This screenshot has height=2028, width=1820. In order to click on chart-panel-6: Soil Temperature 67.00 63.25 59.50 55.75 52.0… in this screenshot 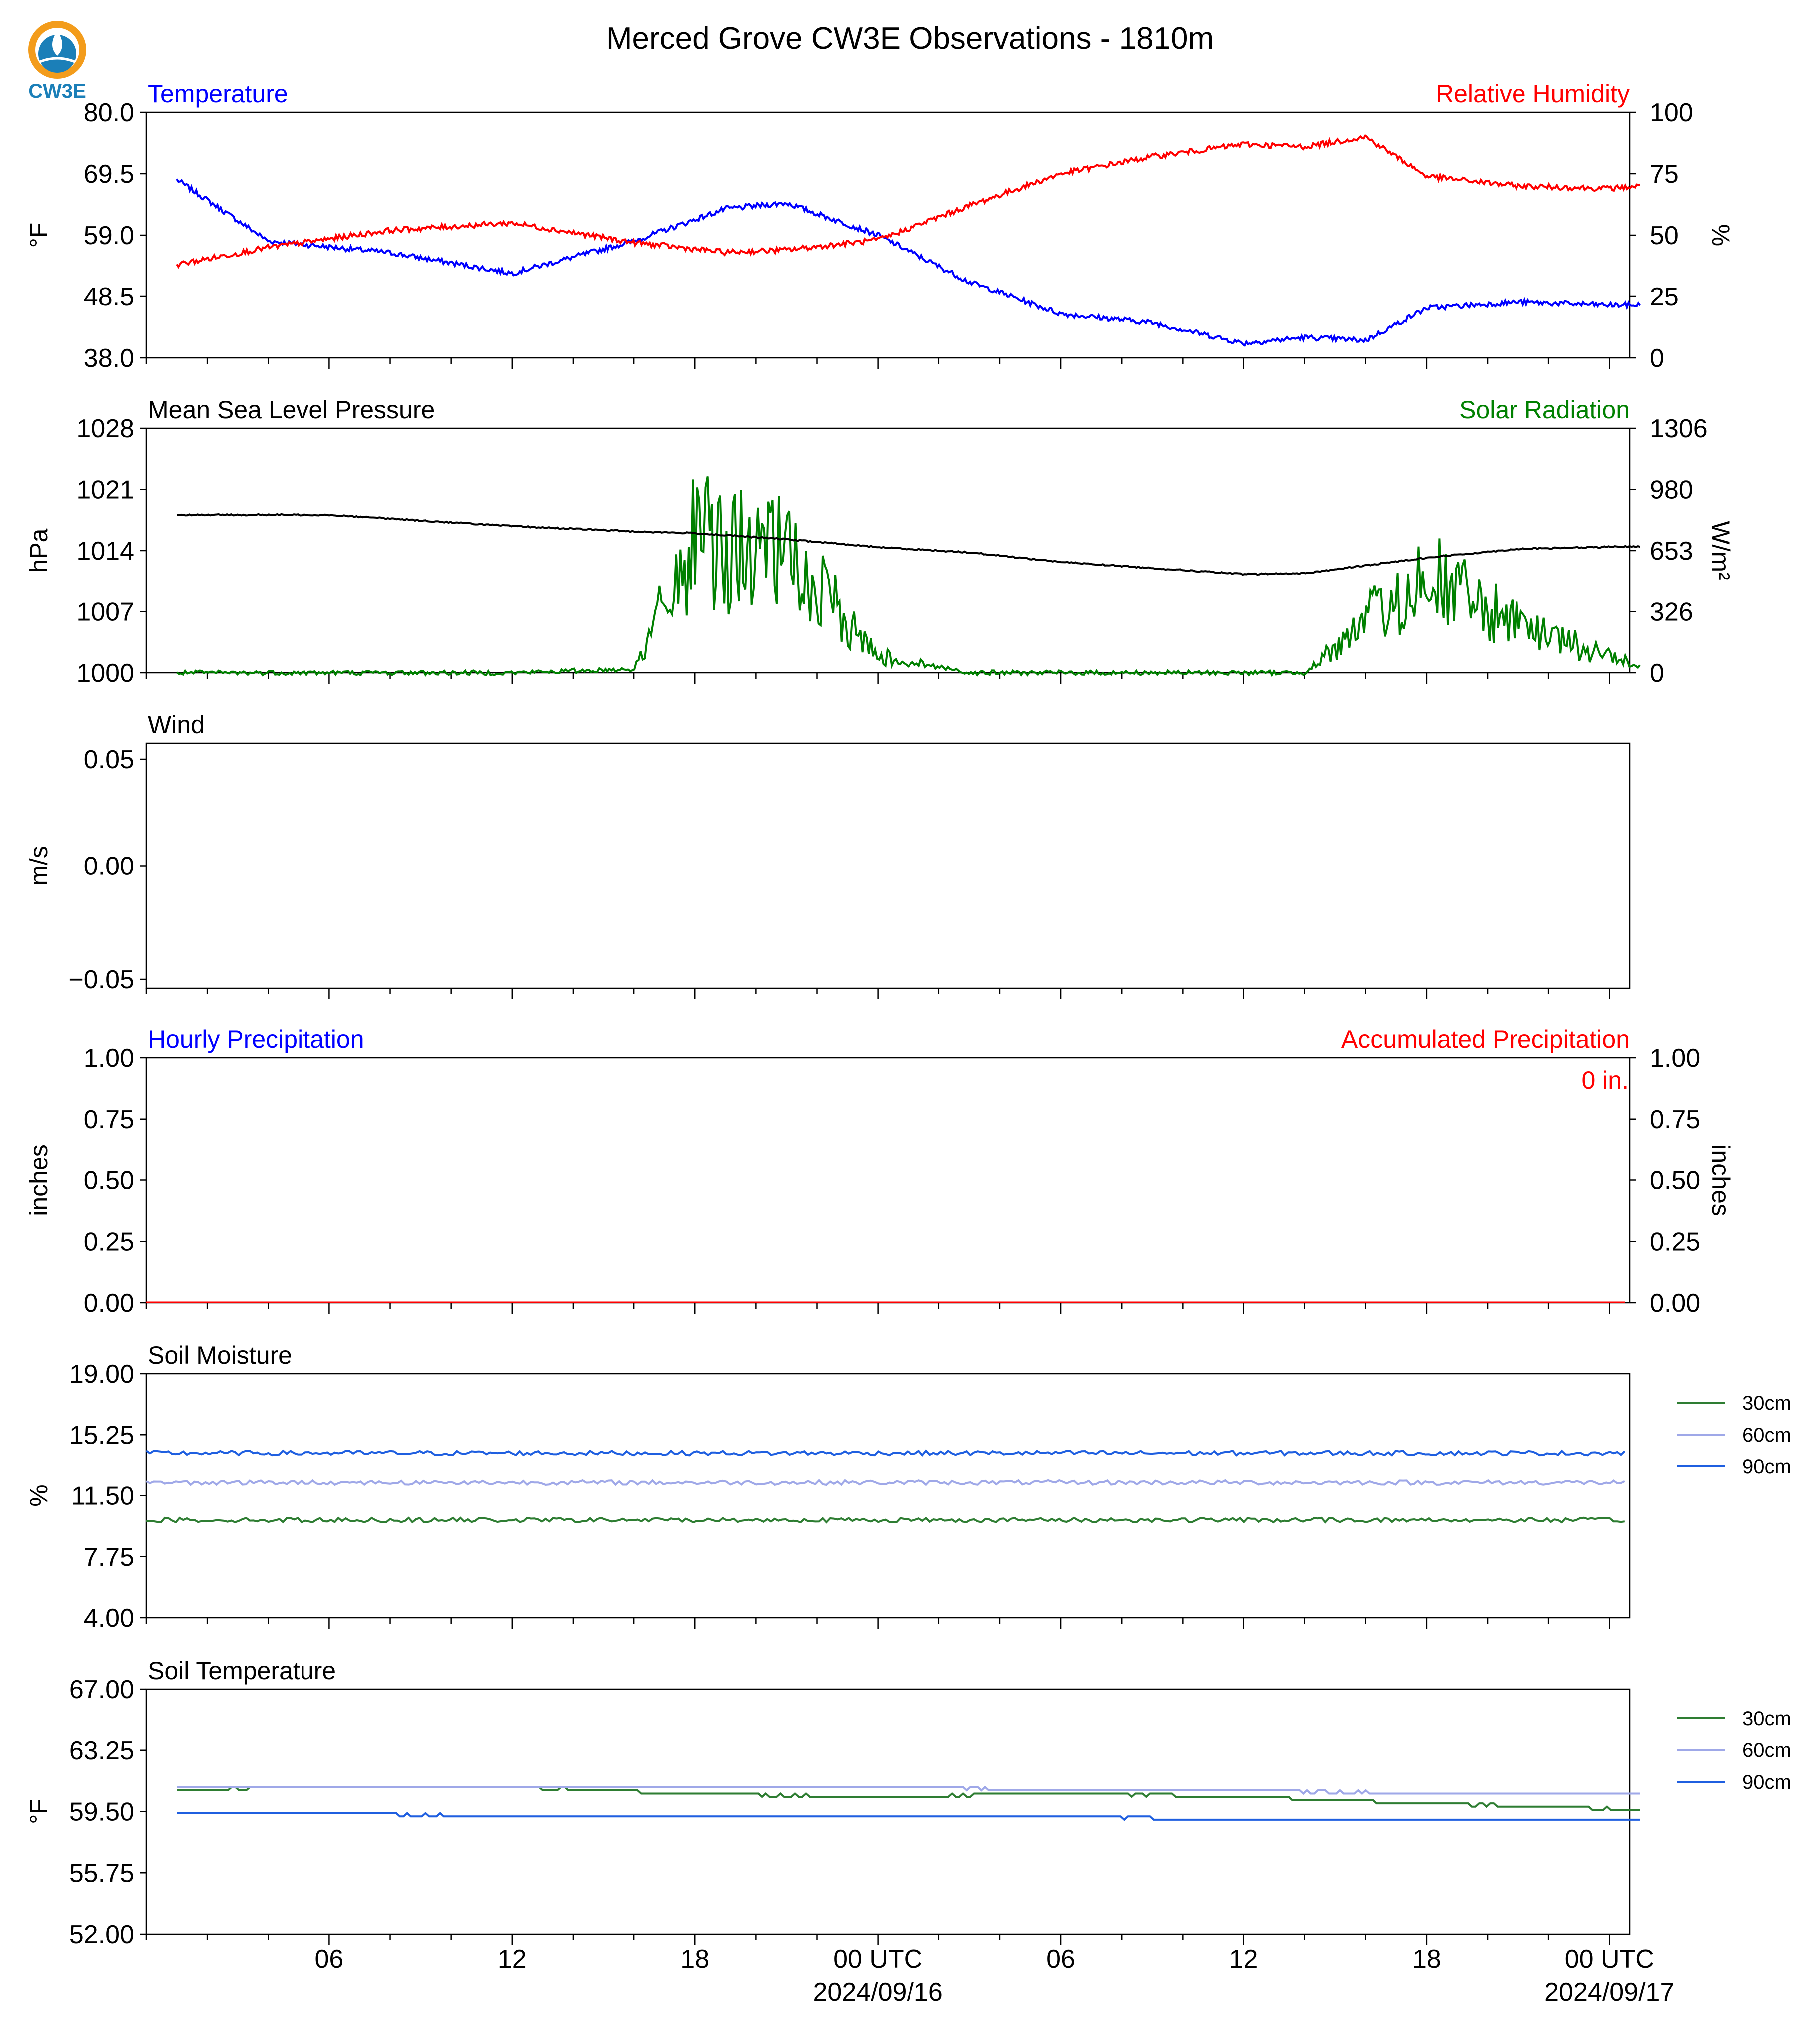, I will do `click(908, 1803)`.